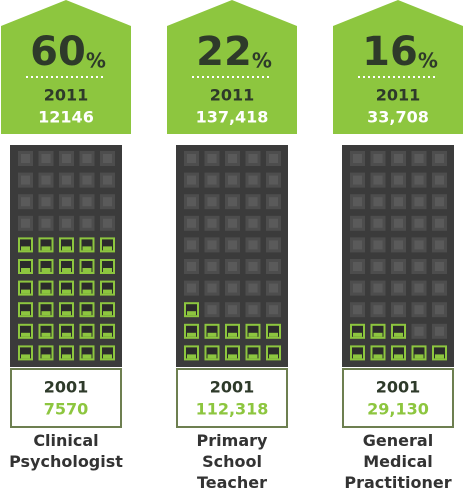 The image size is (465, 504). Describe the element at coordinates (398, 117) in the screenshot. I see `count-recent: 33,708` at that location.